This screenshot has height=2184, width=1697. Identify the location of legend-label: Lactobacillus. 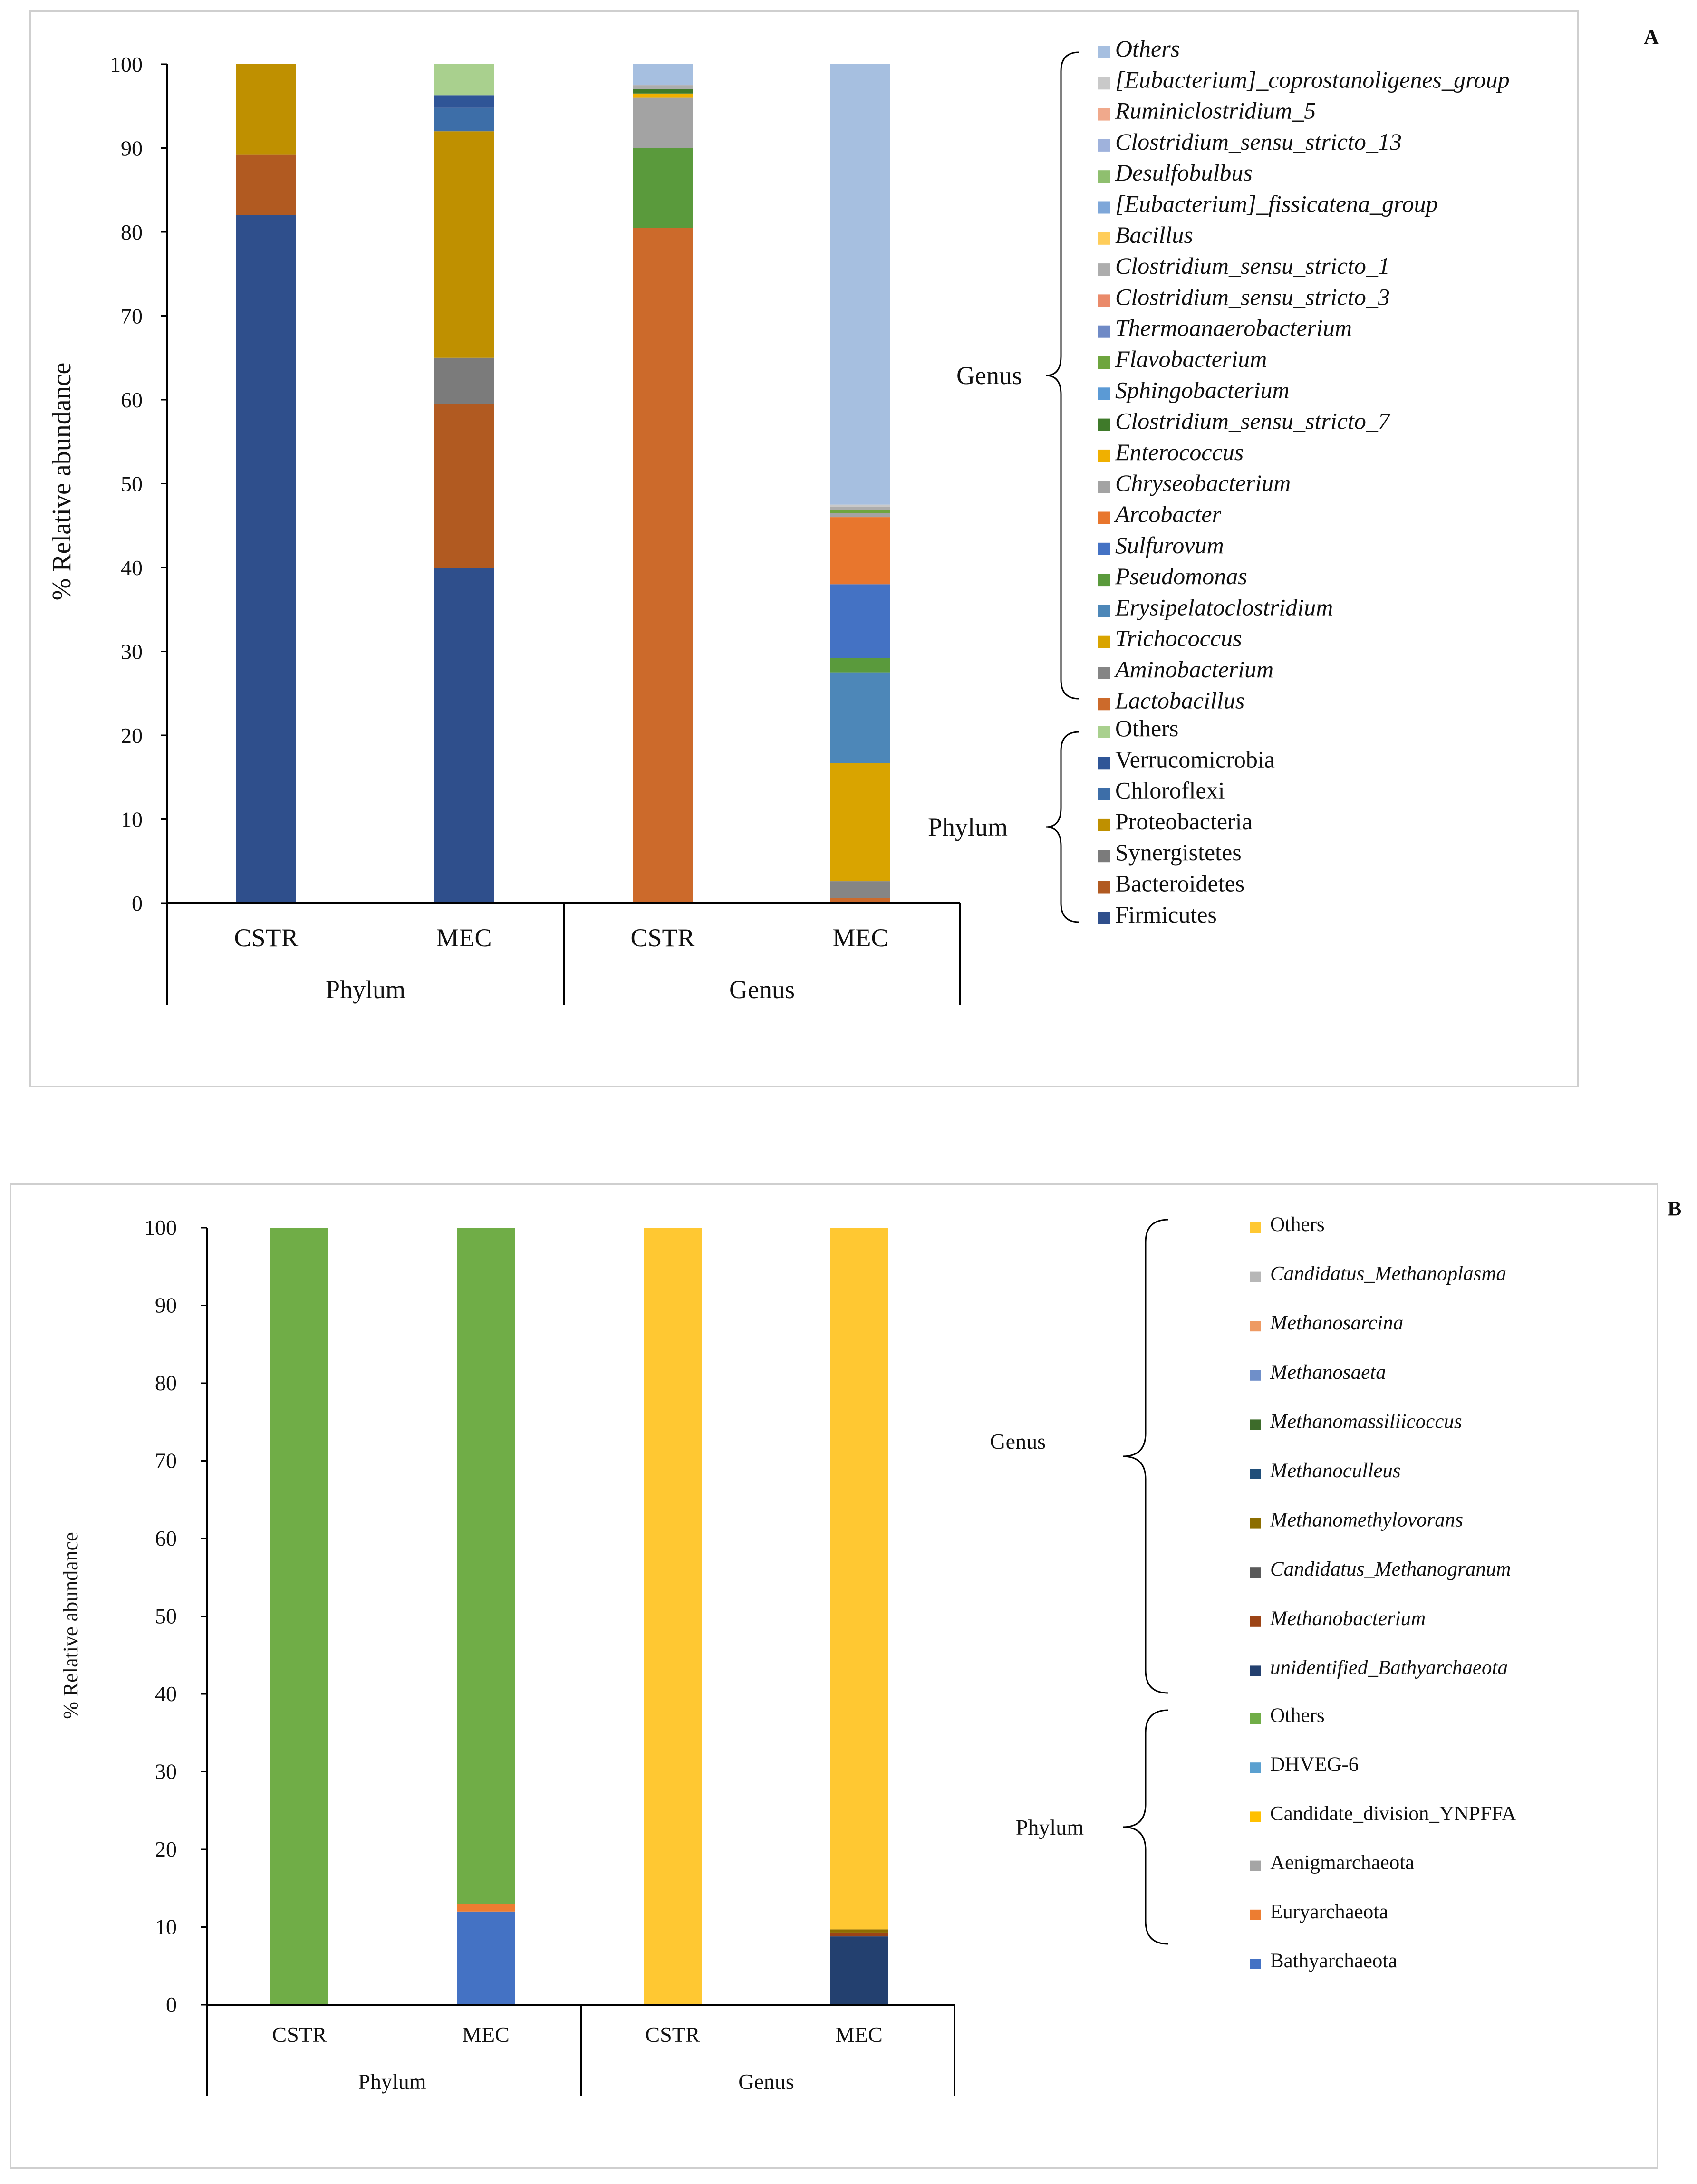
(1179, 700).